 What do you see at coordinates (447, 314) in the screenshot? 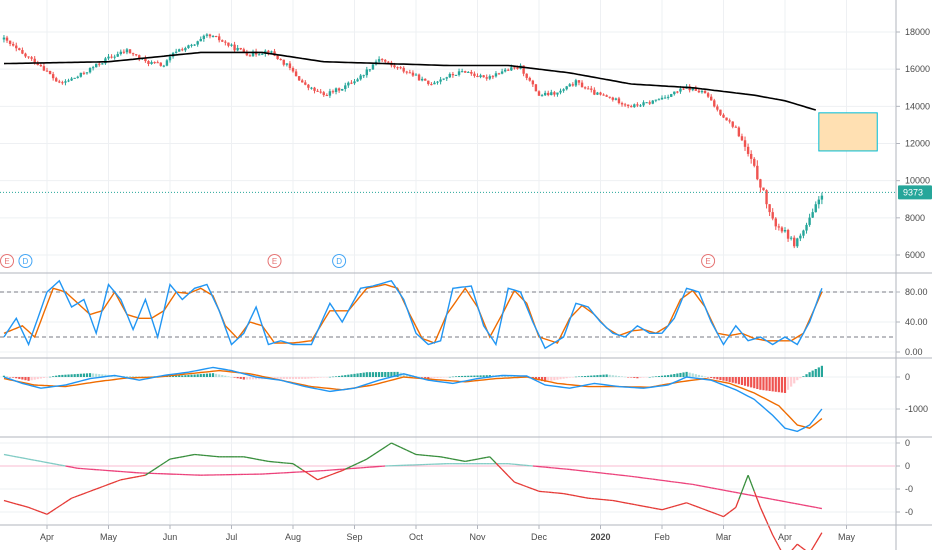
I see `stochastic-pane` at bounding box center [447, 314].